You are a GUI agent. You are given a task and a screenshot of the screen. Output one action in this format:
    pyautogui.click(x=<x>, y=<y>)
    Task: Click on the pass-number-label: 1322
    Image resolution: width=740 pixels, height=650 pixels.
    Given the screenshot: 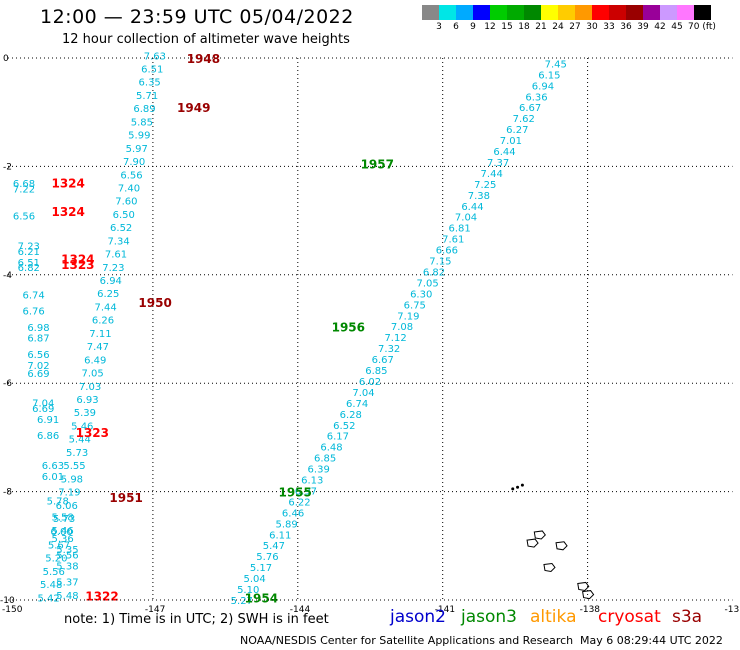 What is the action you would take?
    pyautogui.click(x=101, y=597)
    